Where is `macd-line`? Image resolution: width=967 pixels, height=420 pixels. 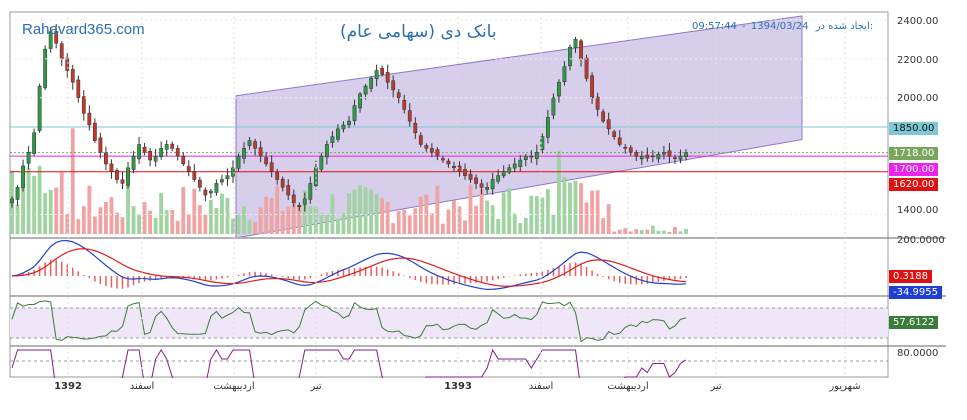 macd-line is located at coordinates (349, 265).